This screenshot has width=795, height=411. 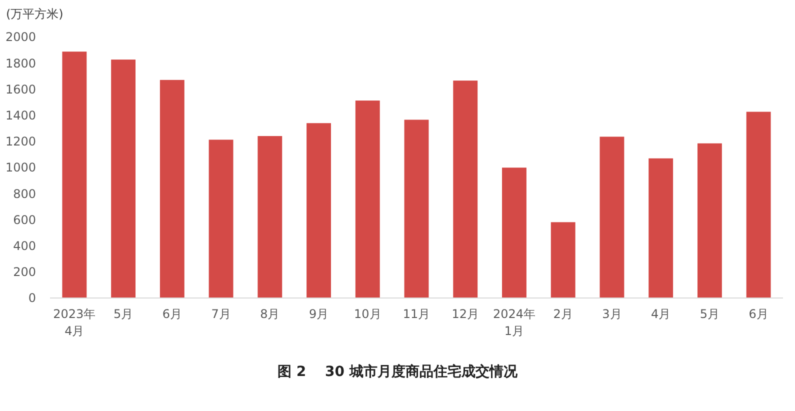 What do you see at coordinates (20, 167) in the screenshot?
I see `y-tick-label: 1000` at bounding box center [20, 167].